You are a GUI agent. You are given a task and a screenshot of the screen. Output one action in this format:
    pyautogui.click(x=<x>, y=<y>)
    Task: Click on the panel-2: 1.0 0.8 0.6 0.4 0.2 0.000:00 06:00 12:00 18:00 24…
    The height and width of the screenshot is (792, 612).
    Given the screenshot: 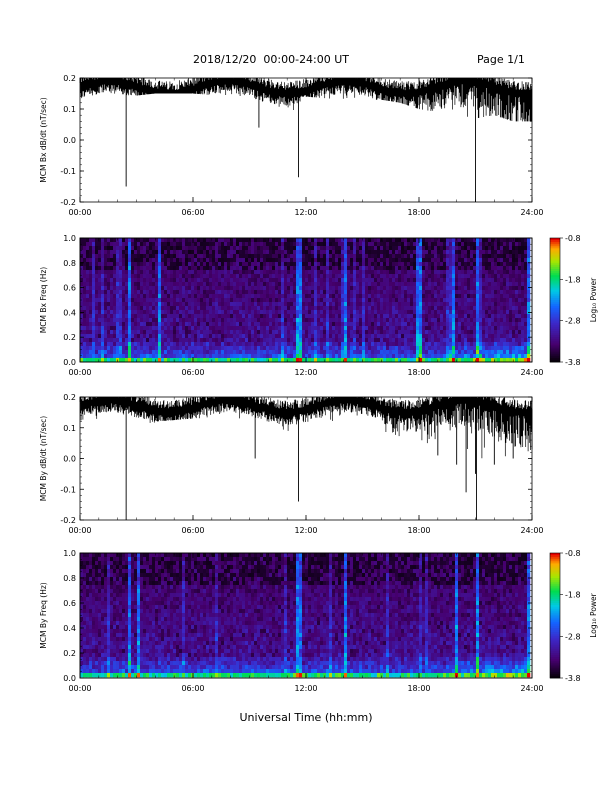 What is the action you would take?
    pyautogui.click(x=291, y=305)
    